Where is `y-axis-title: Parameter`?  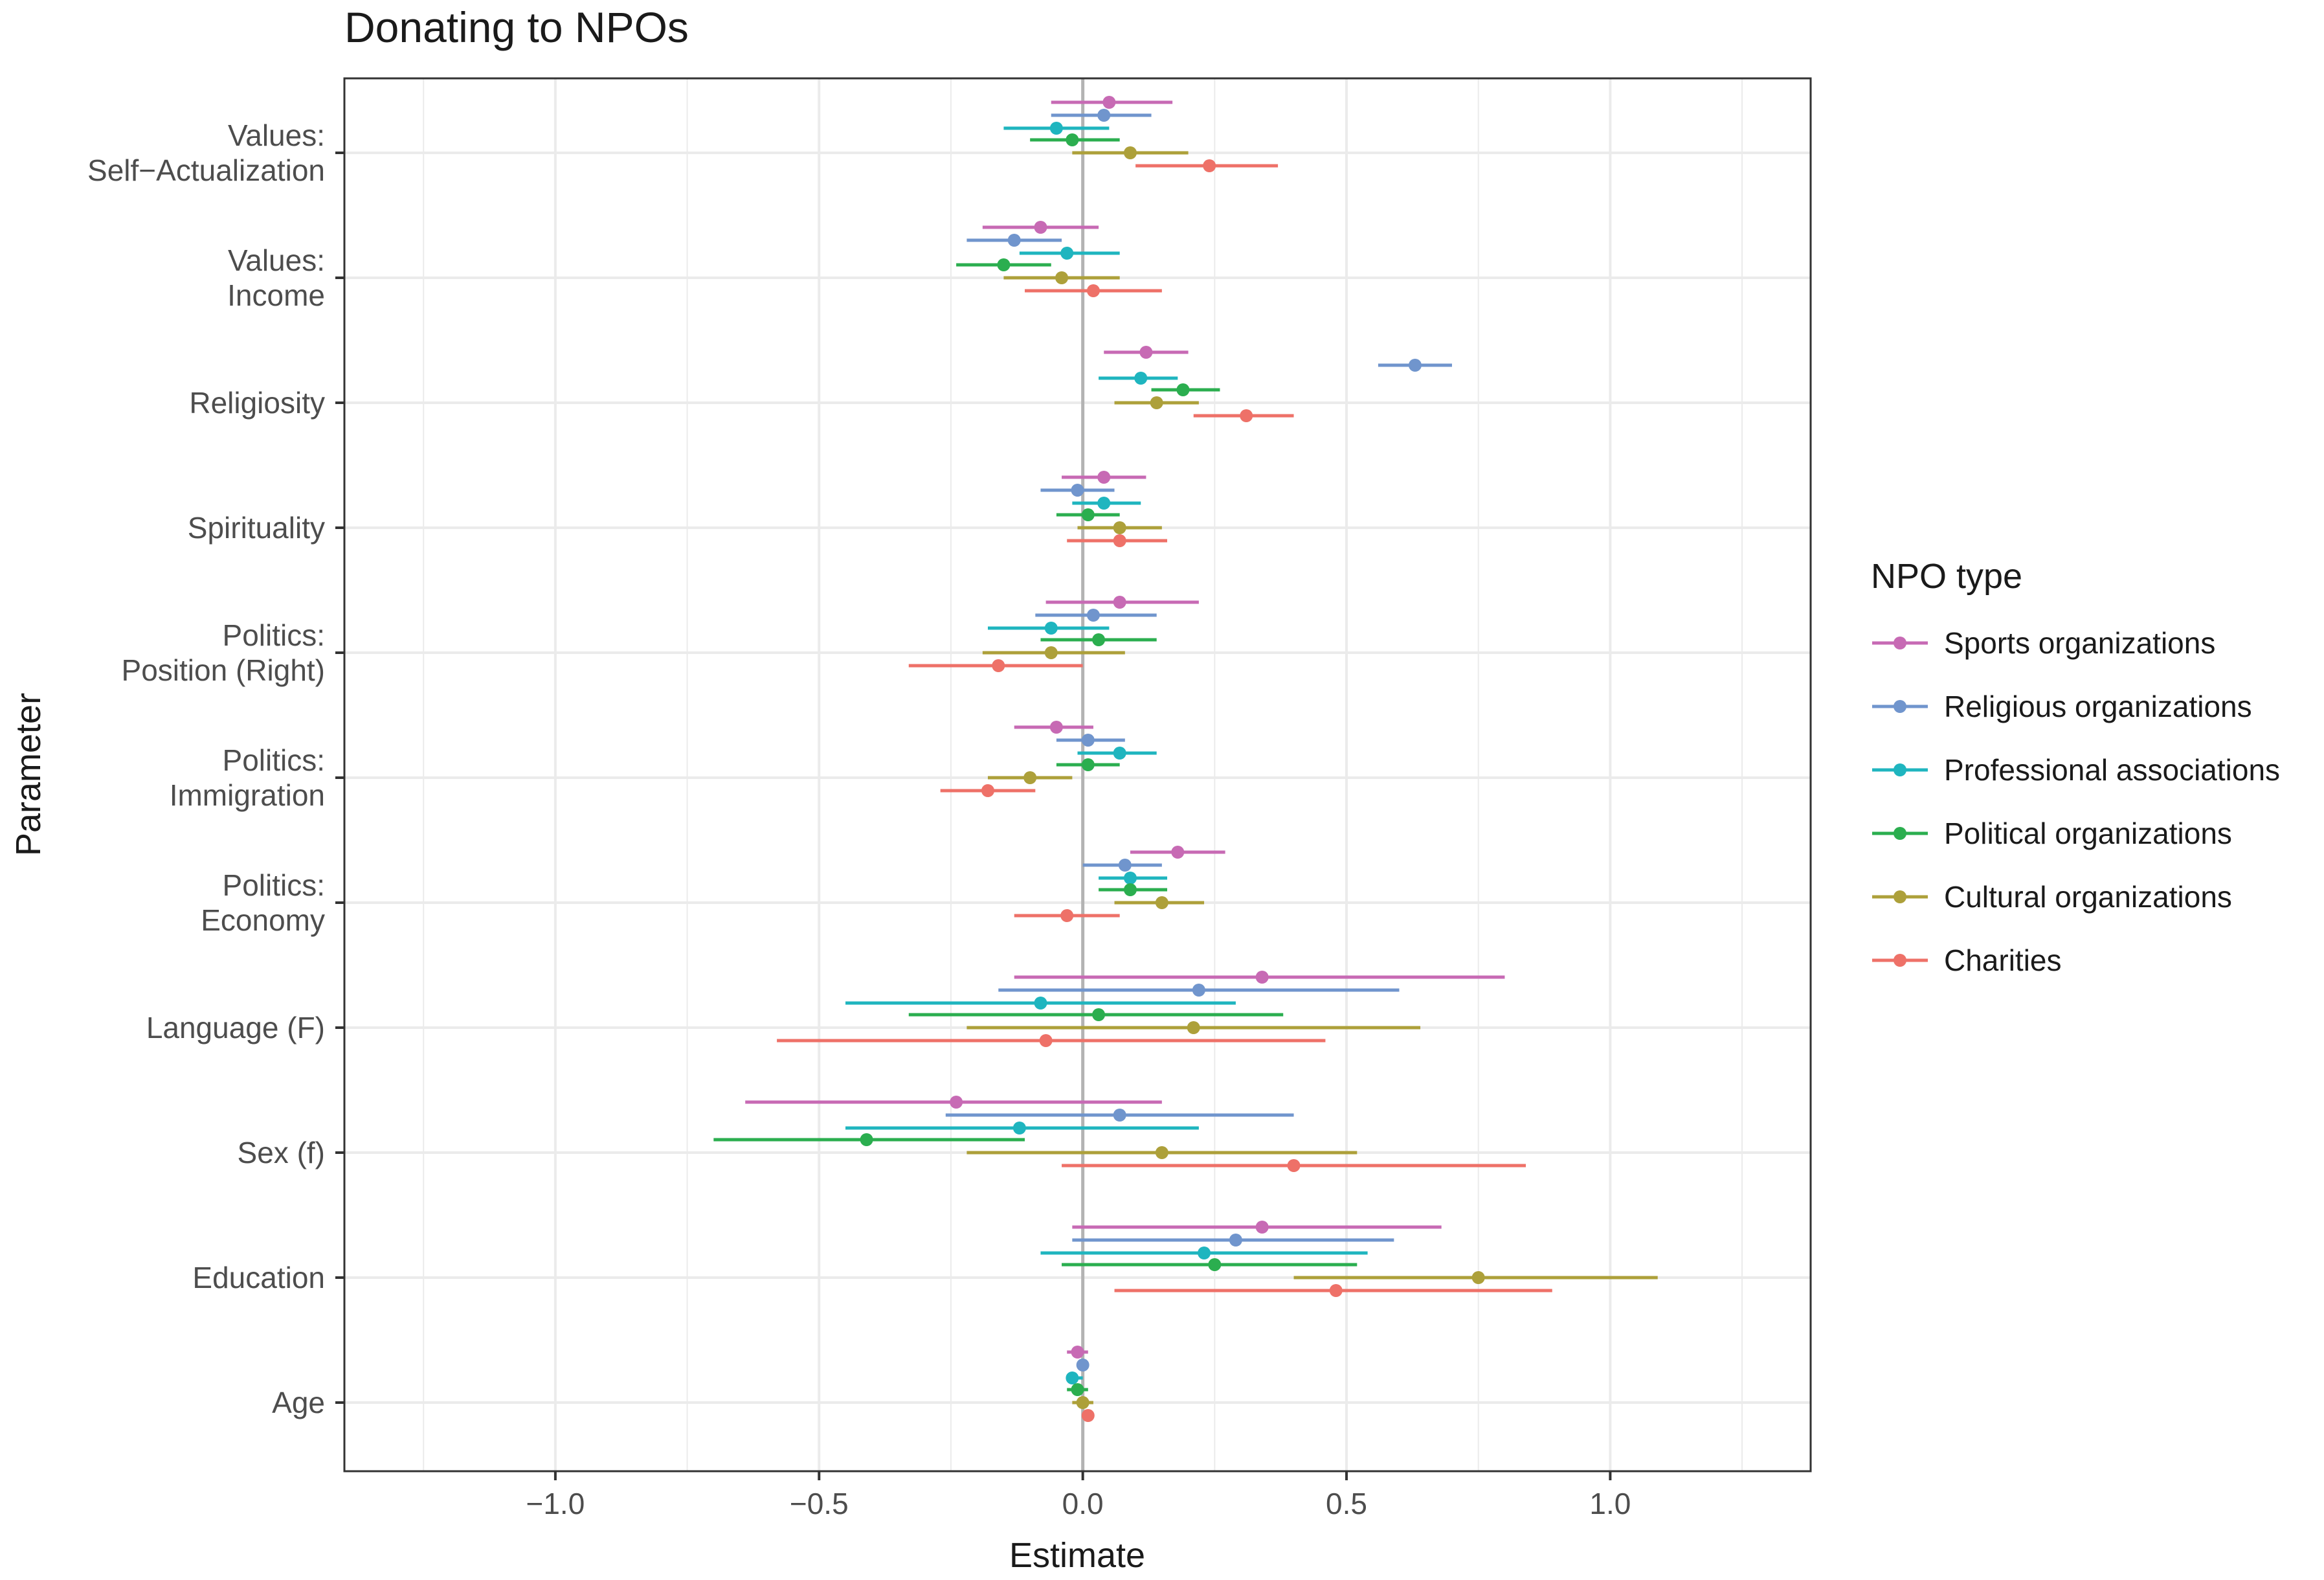
y-axis-title: Parameter is located at coordinates (28, 775).